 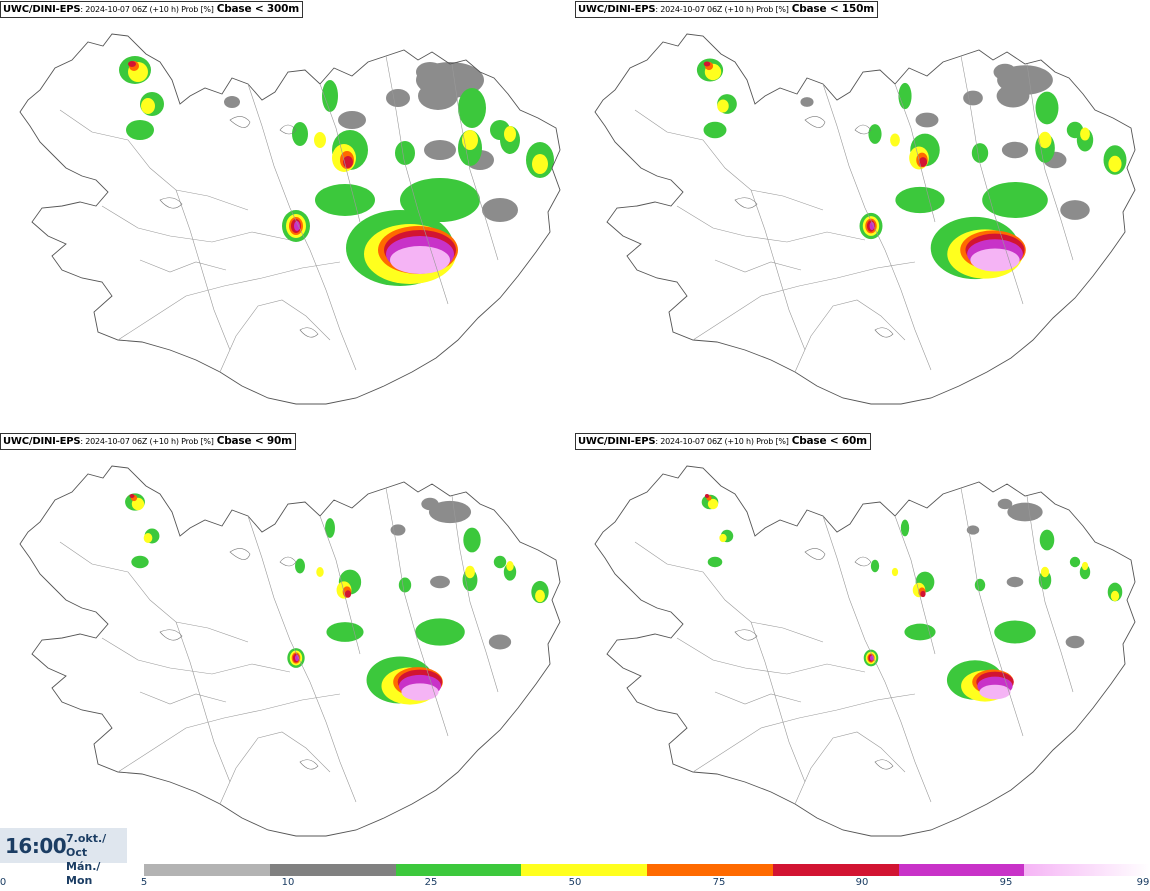 I want to click on valid-time-date: 7.okt./ Oct Mán./ Mon, so click(x=96, y=860).